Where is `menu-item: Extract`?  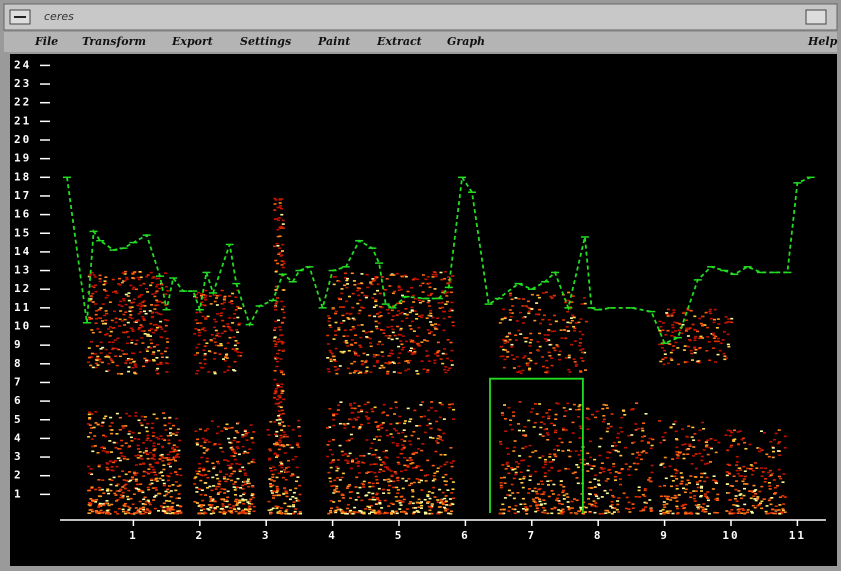 menu-item: Extract is located at coordinates (399, 41).